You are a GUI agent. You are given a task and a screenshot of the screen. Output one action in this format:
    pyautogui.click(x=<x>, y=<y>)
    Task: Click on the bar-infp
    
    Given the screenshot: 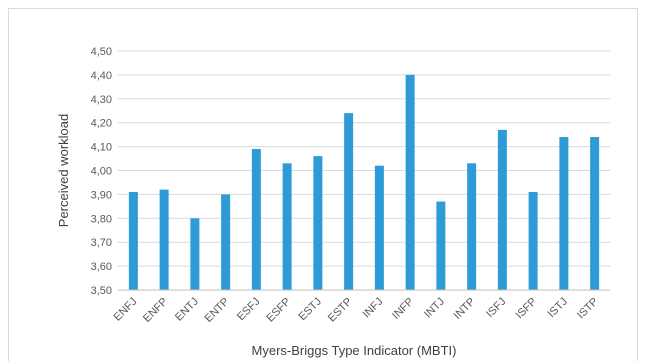 What is the action you would take?
    pyautogui.click(x=410, y=182)
    